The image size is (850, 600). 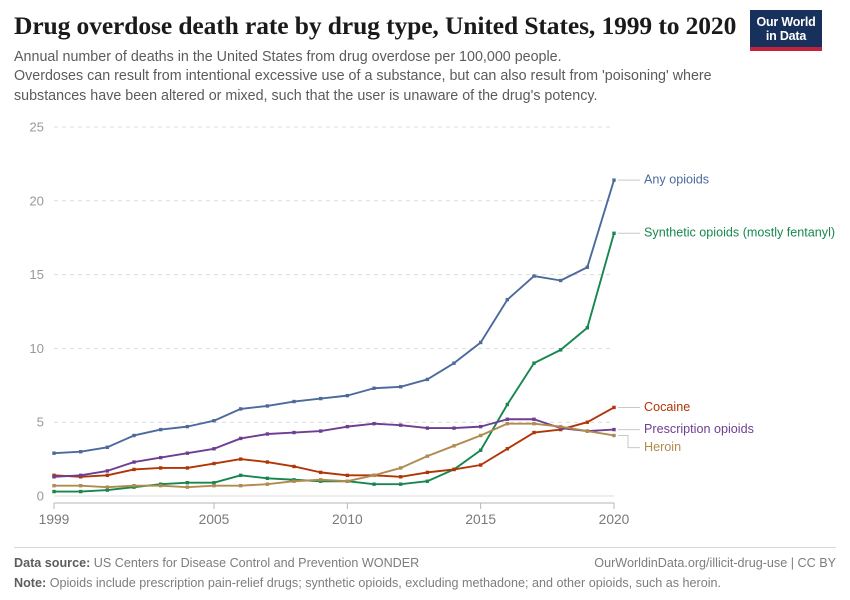 What do you see at coordinates (699, 429) in the screenshot?
I see `series-label-3: Prescription opioids` at bounding box center [699, 429].